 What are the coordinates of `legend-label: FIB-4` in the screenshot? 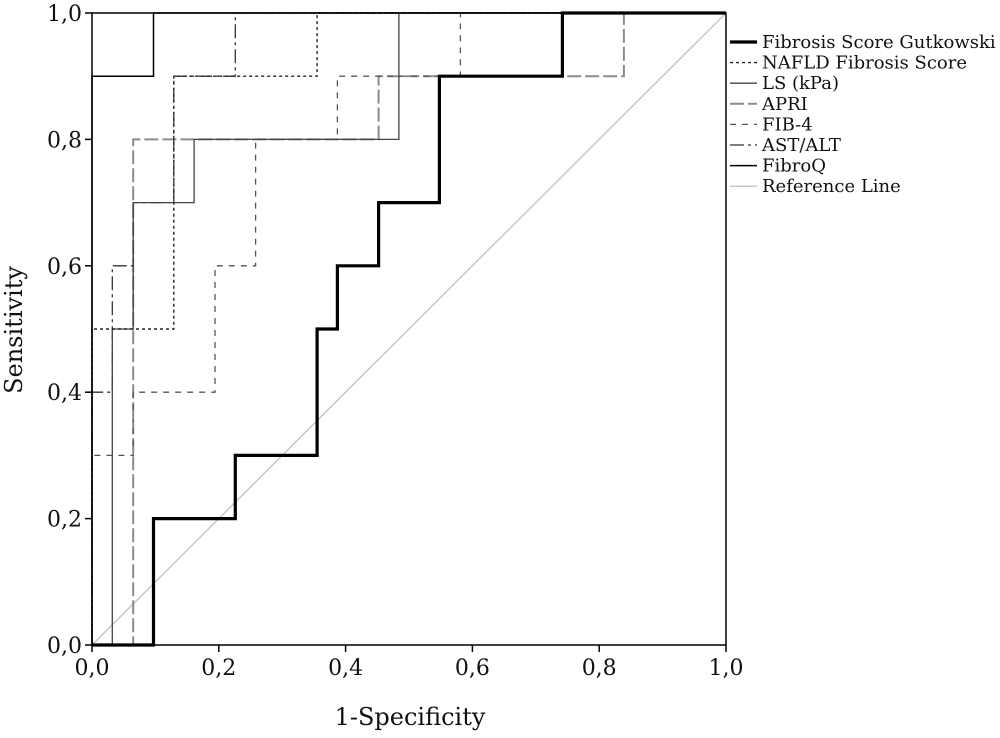 It's located at (787, 124).